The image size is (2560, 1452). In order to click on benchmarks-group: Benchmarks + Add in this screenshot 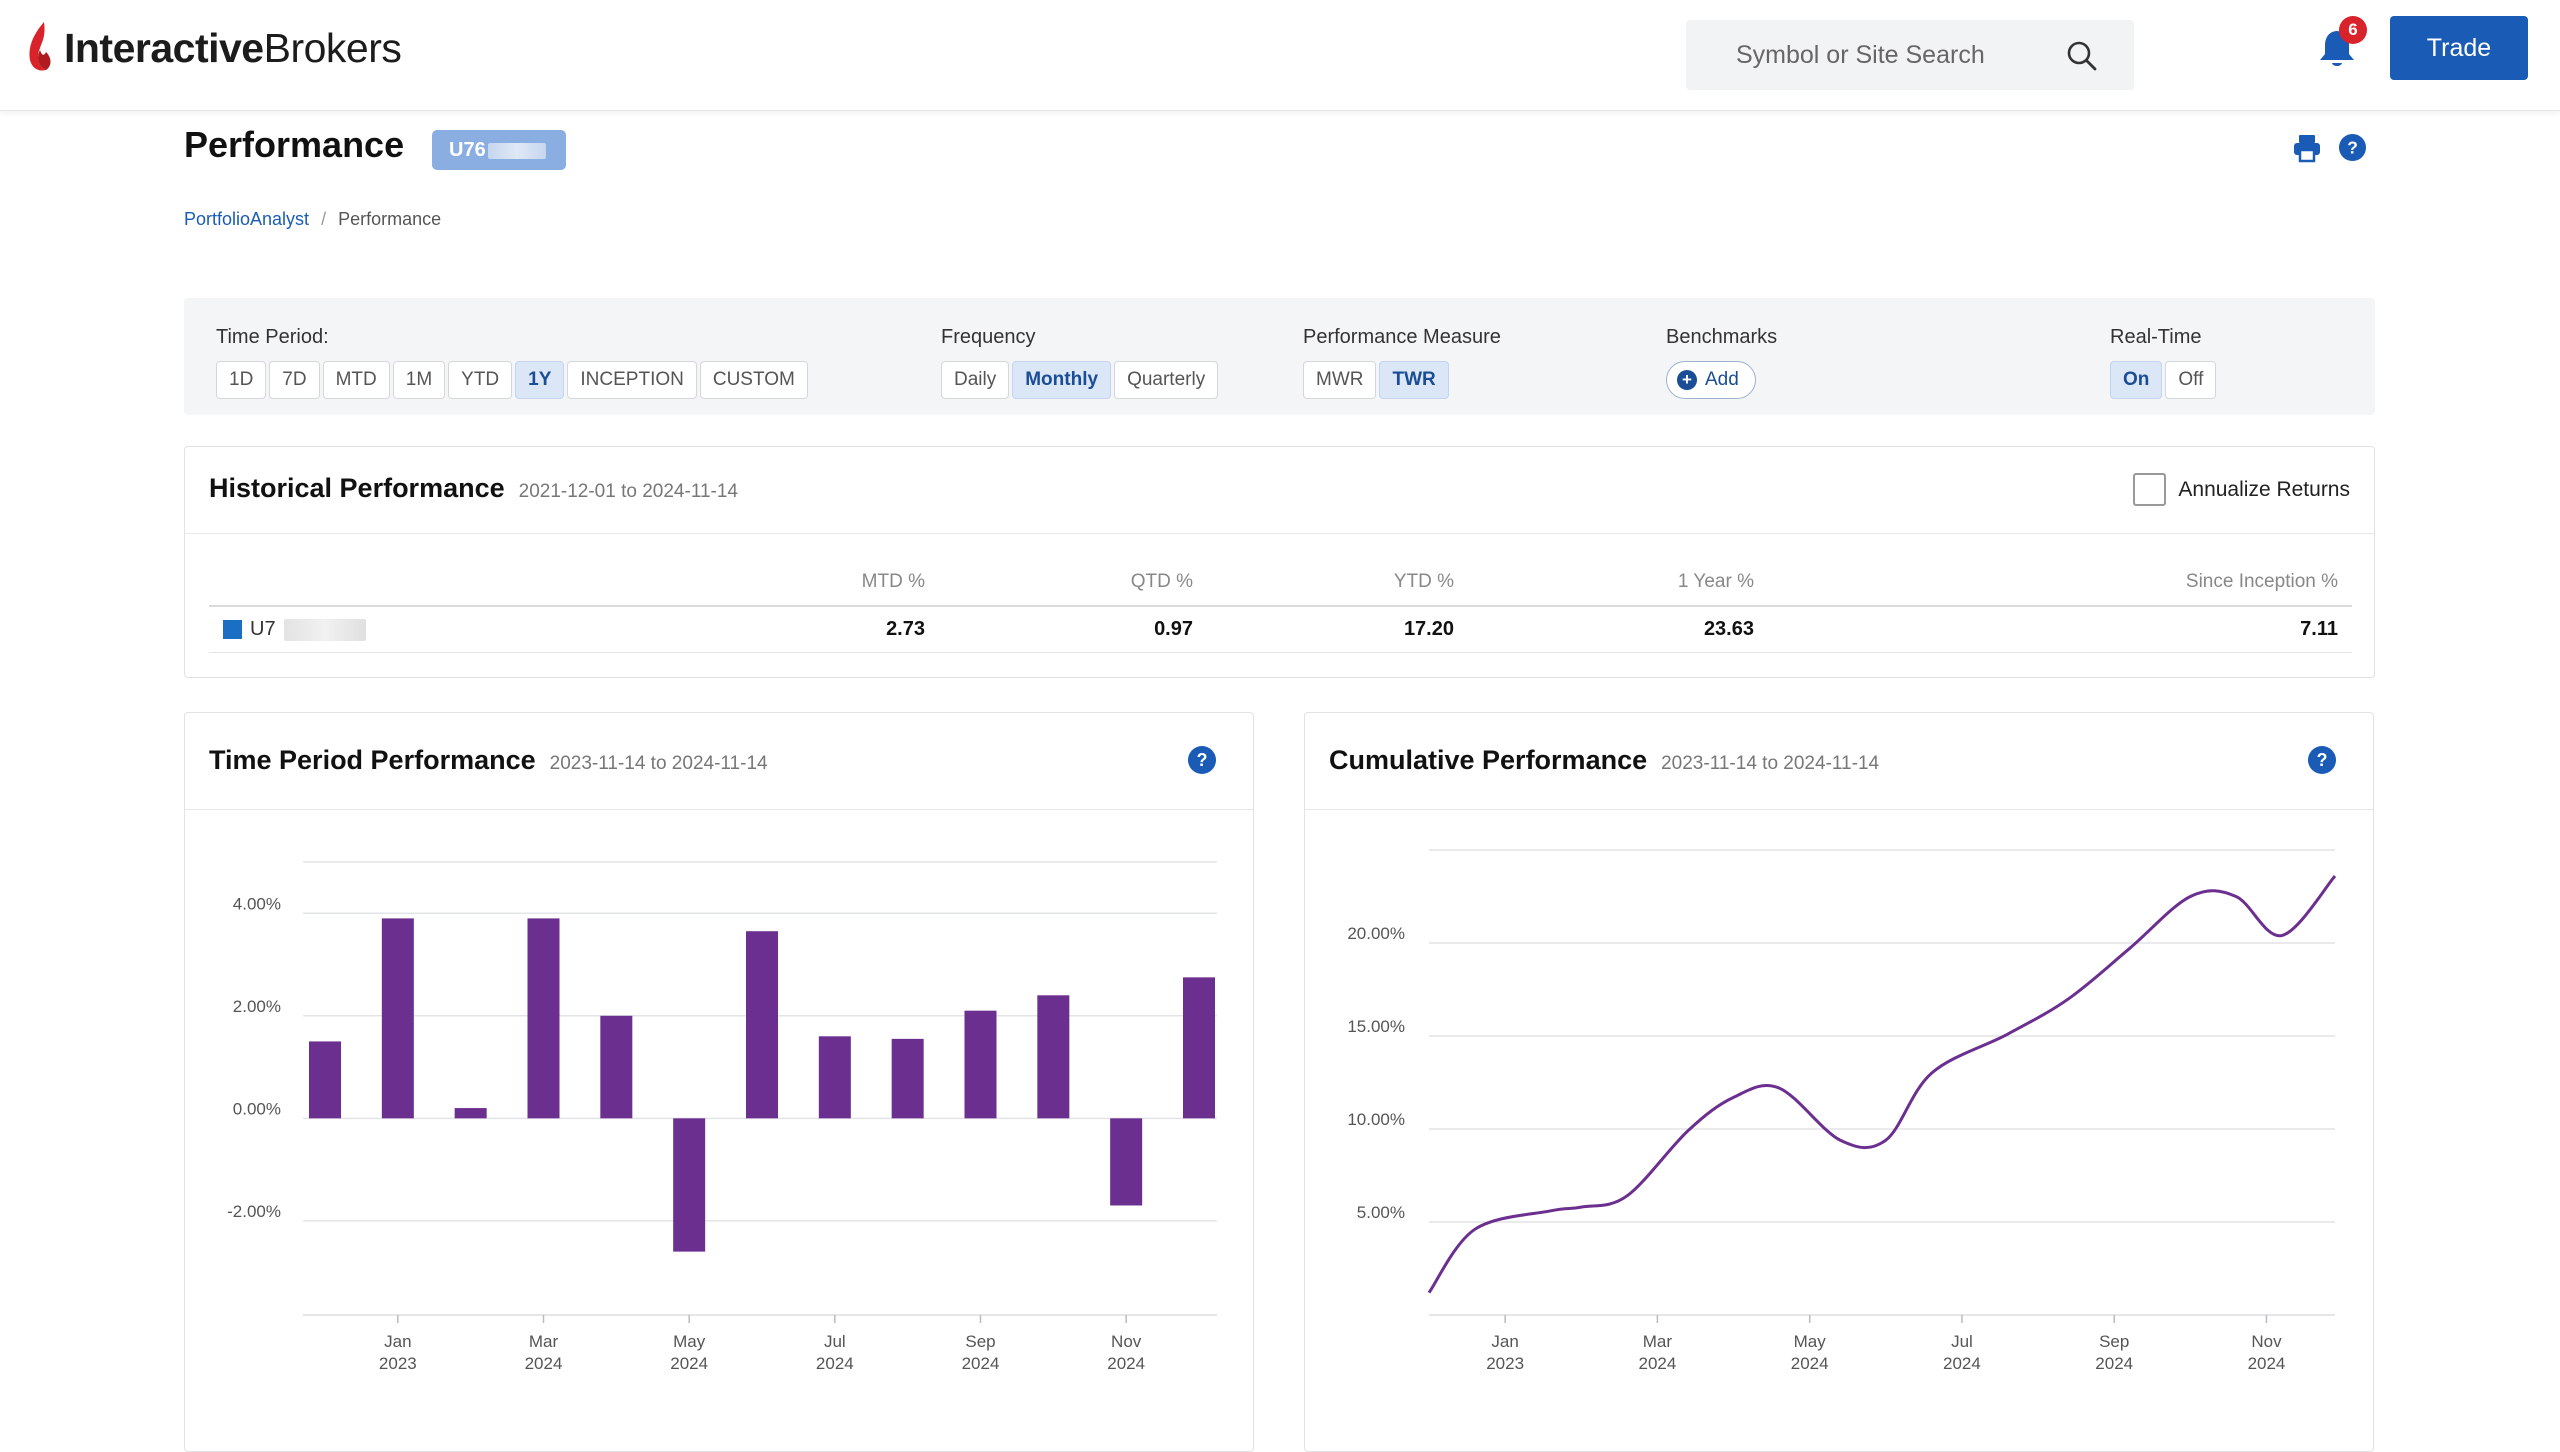, I will do `click(1721, 362)`.